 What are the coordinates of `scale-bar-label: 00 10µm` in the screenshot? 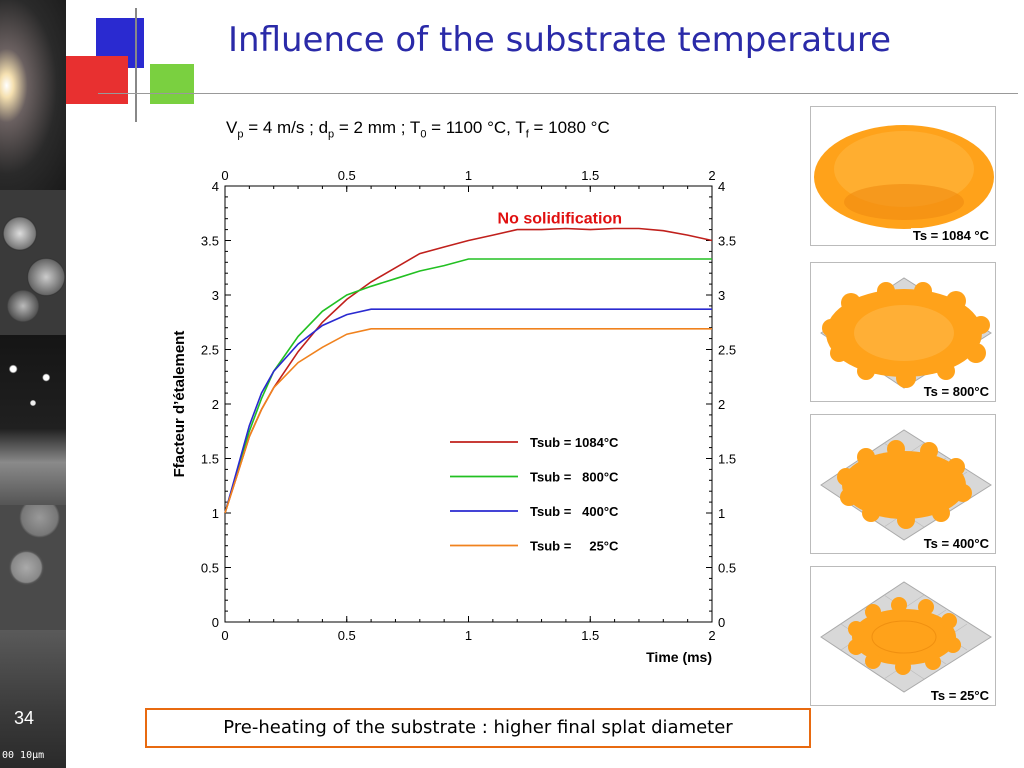 It's located at (23, 755).